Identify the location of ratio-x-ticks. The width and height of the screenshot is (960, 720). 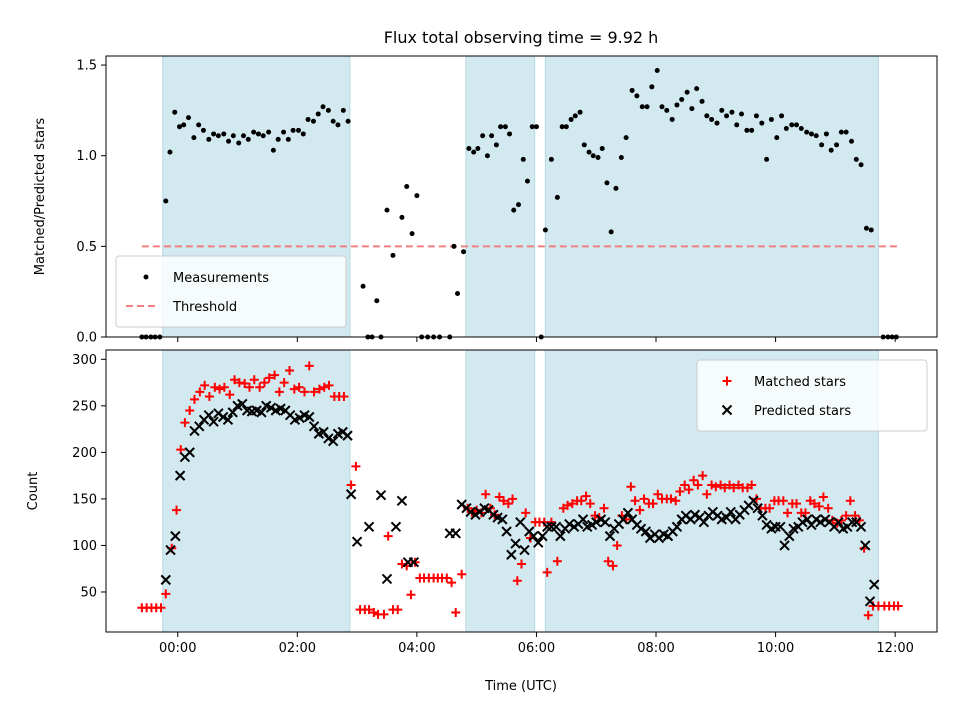
(536, 339).